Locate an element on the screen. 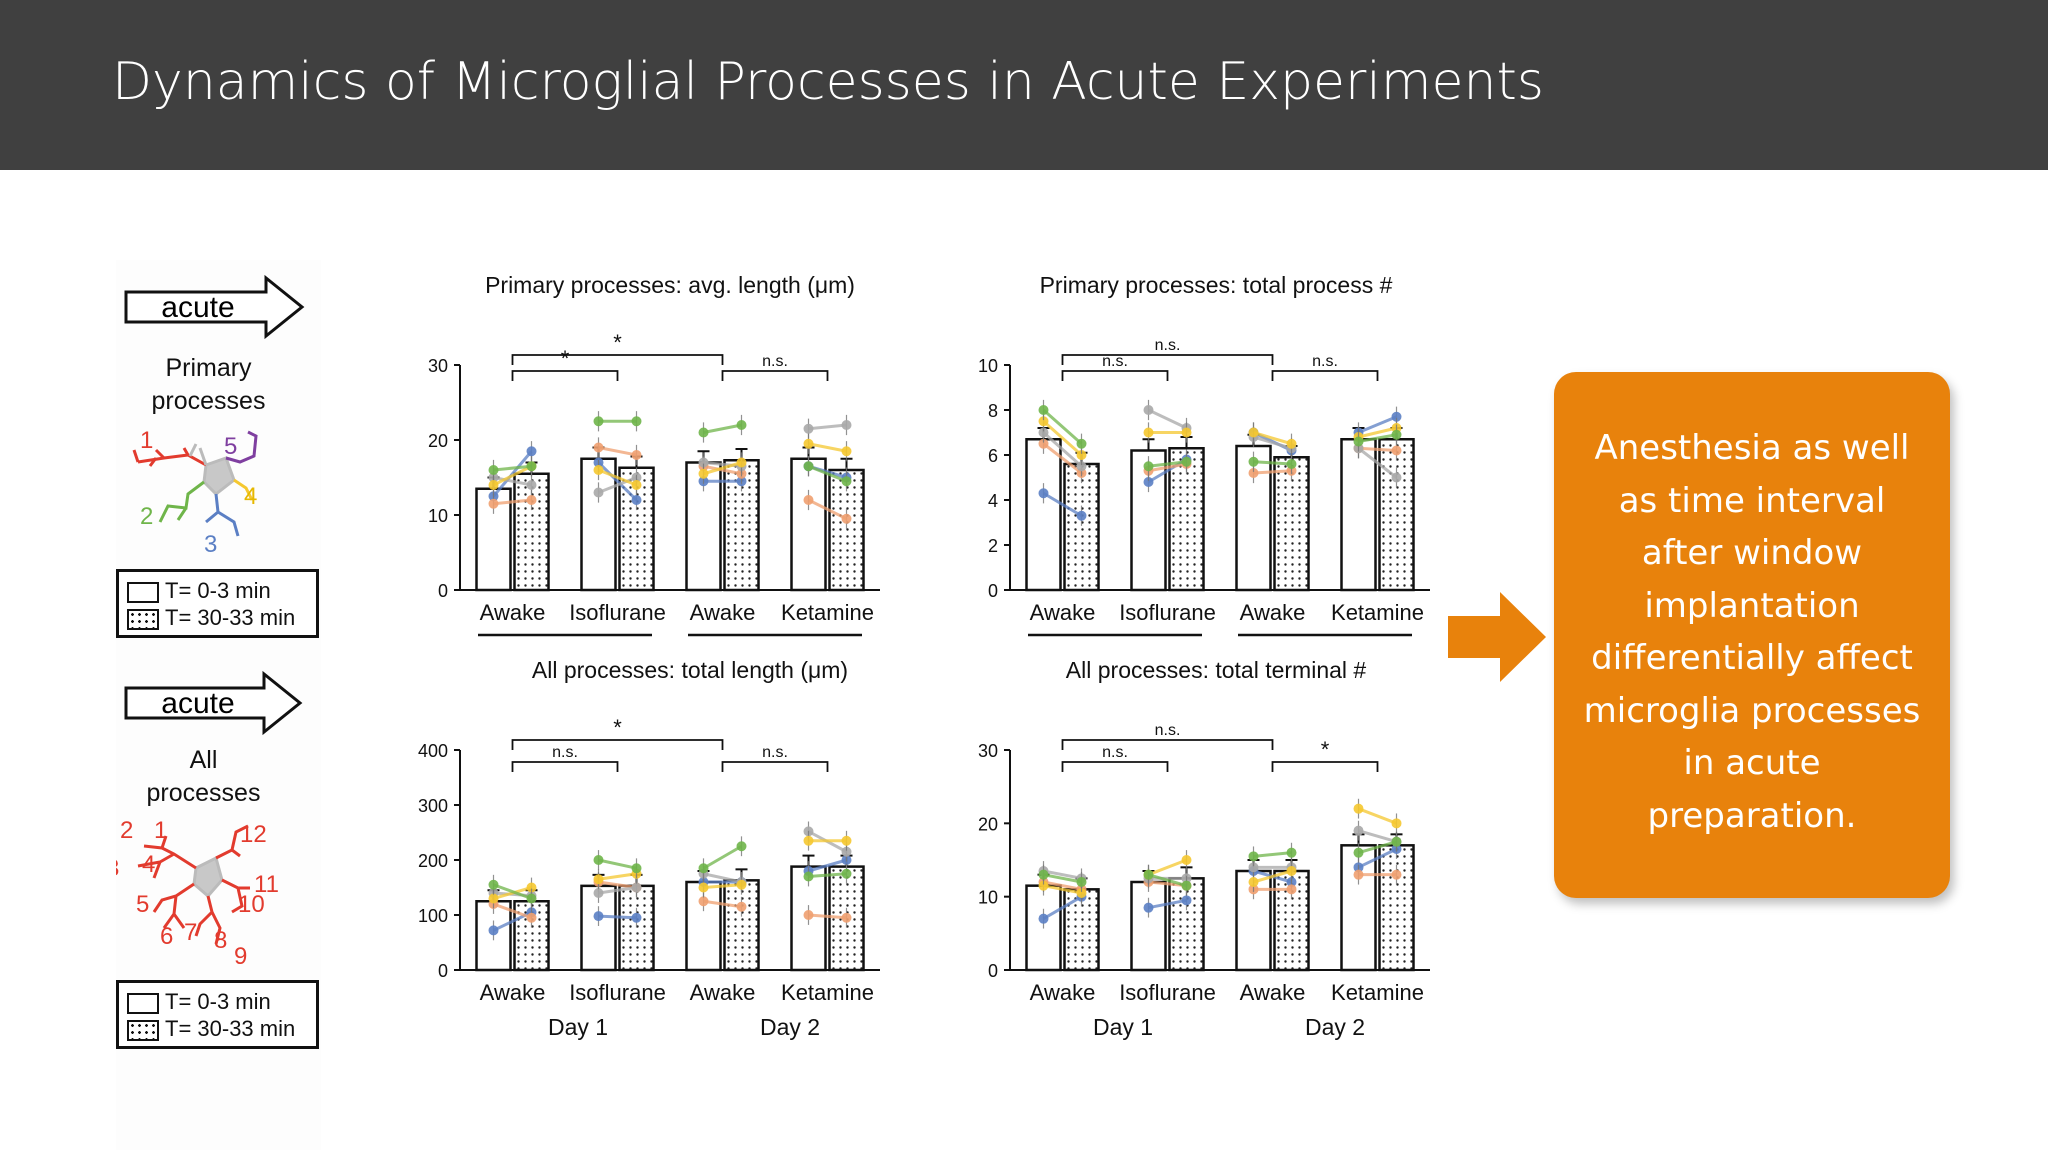 This screenshot has height=1152, width=2048. callout-line: microglia processes is located at coordinates (1752, 710).